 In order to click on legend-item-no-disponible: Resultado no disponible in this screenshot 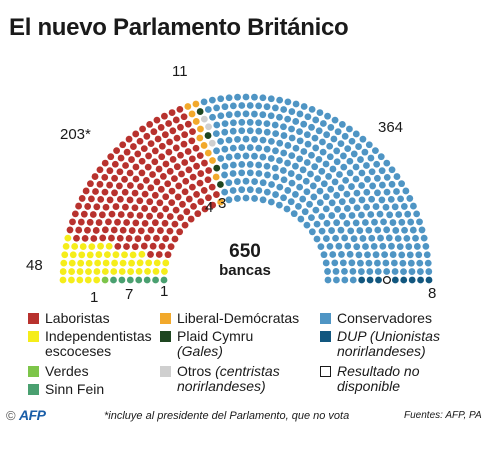, I will do `click(370, 379)`.